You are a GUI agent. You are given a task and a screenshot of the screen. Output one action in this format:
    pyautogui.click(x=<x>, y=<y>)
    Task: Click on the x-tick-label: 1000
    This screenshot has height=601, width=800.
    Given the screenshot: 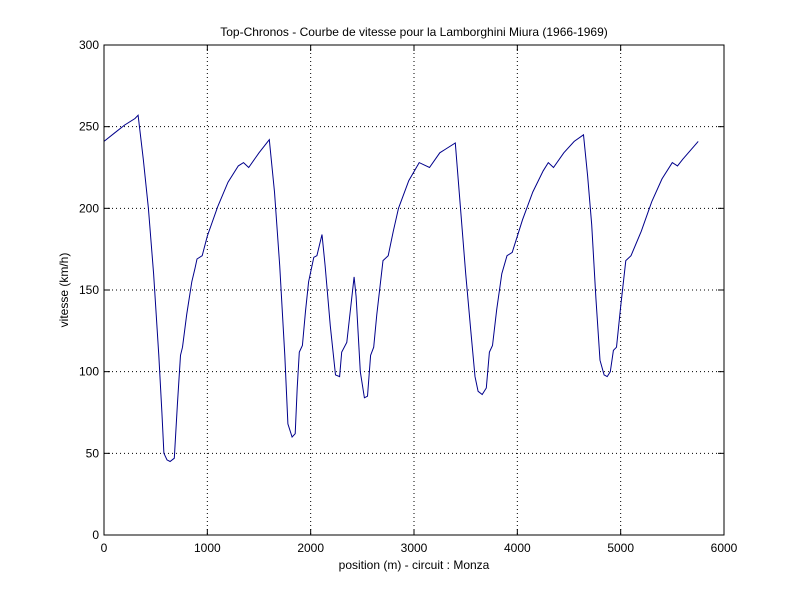 What is the action you would take?
    pyautogui.click(x=207, y=548)
    